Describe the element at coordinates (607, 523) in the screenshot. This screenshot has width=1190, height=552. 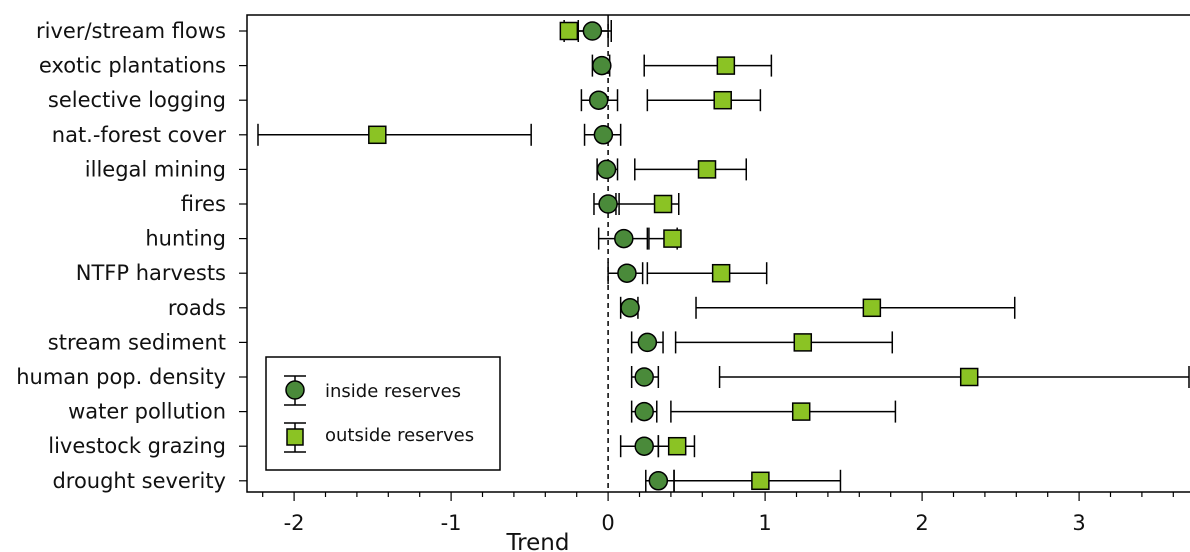
I see `x-tick-label: 0` at that location.